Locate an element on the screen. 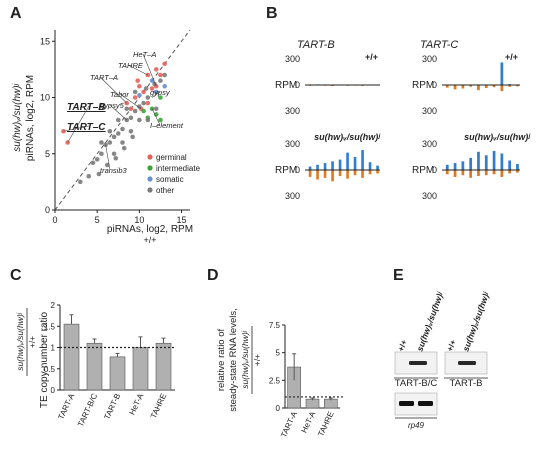 The width and height of the screenshot is (550, 450). a-legend-label-intermediate: intermediate is located at coordinates (178, 168).